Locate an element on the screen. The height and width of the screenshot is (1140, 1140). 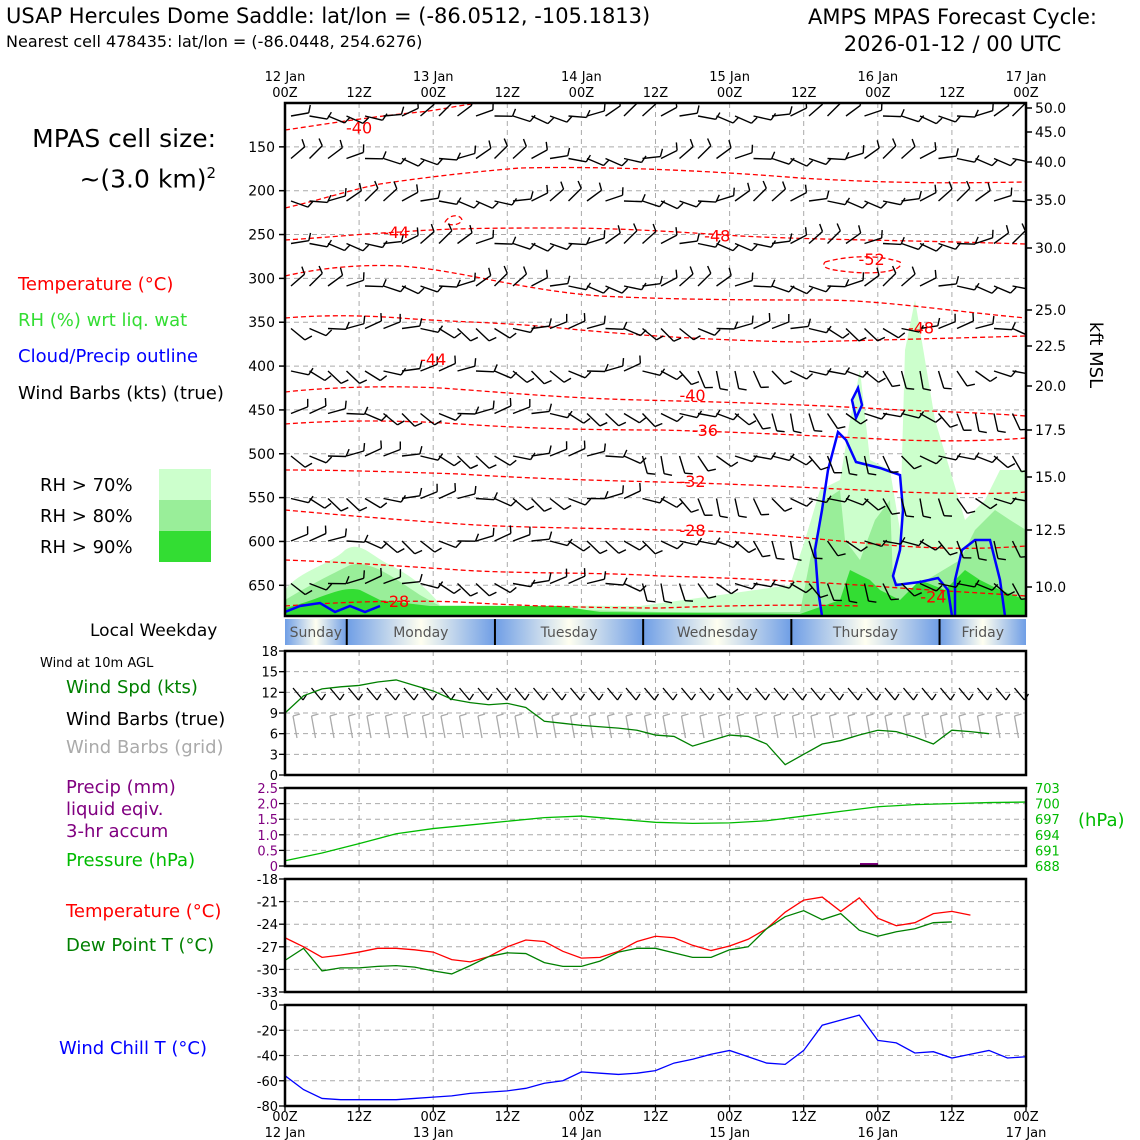
cell-size-line1: MPAS cell size: is located at coordinates (124, 138).